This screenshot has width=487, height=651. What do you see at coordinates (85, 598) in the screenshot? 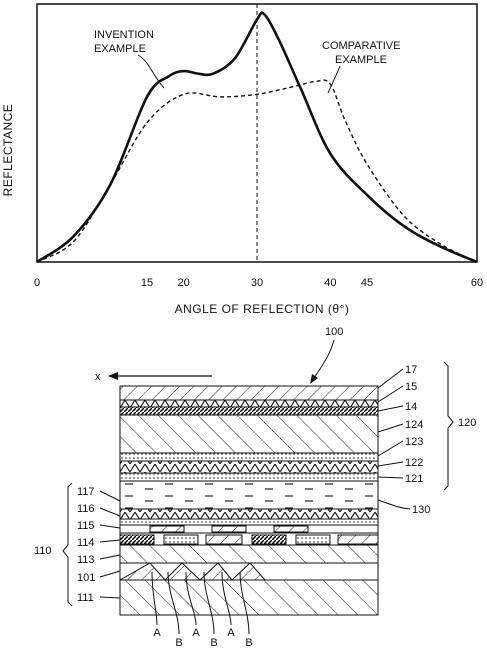
I see `left-label-111: 111` at bounding box center [85, 598].